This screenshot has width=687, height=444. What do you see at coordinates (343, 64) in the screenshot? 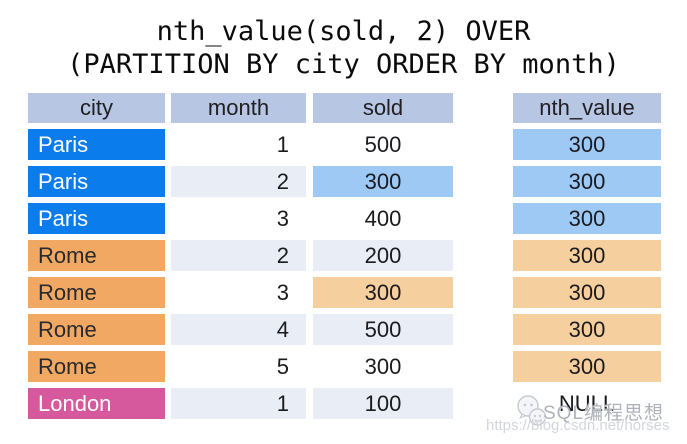
I see `title-line-2: (PARTITION BY city ORDER BY month)` at bounding box center [343, 64].